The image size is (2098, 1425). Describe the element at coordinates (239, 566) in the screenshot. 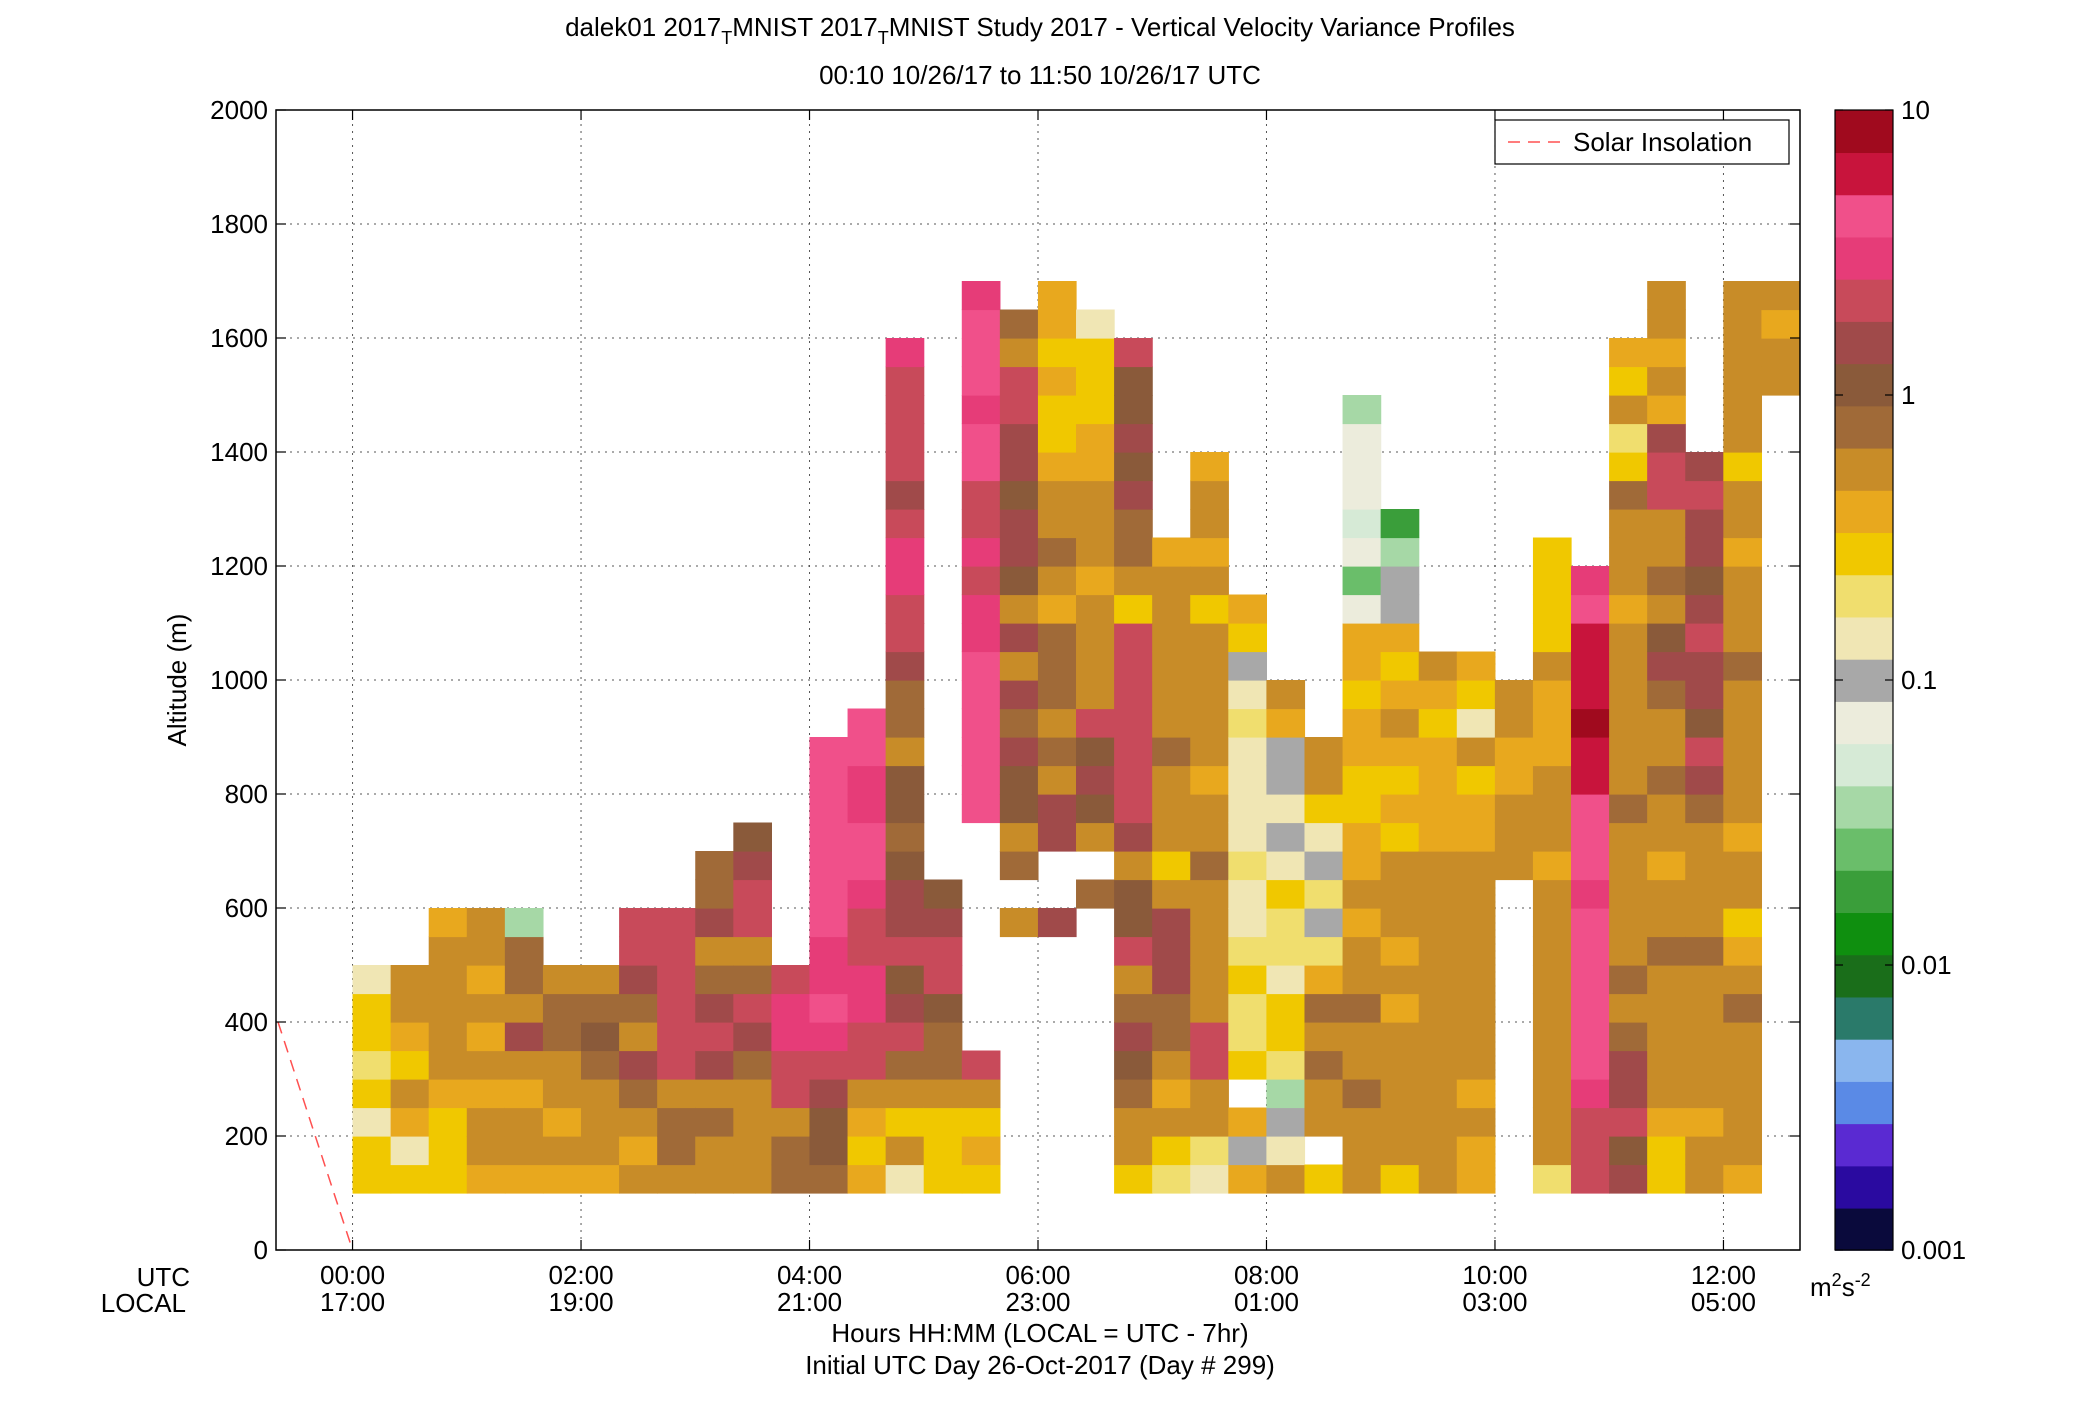

I see `y-tick-label: 1200` at that location.